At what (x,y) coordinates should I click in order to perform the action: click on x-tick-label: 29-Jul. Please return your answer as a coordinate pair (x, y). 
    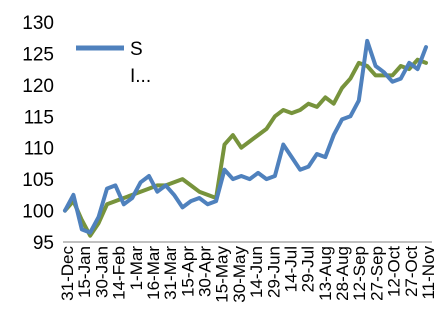
    Looking at the image, I should click on (308, 269).